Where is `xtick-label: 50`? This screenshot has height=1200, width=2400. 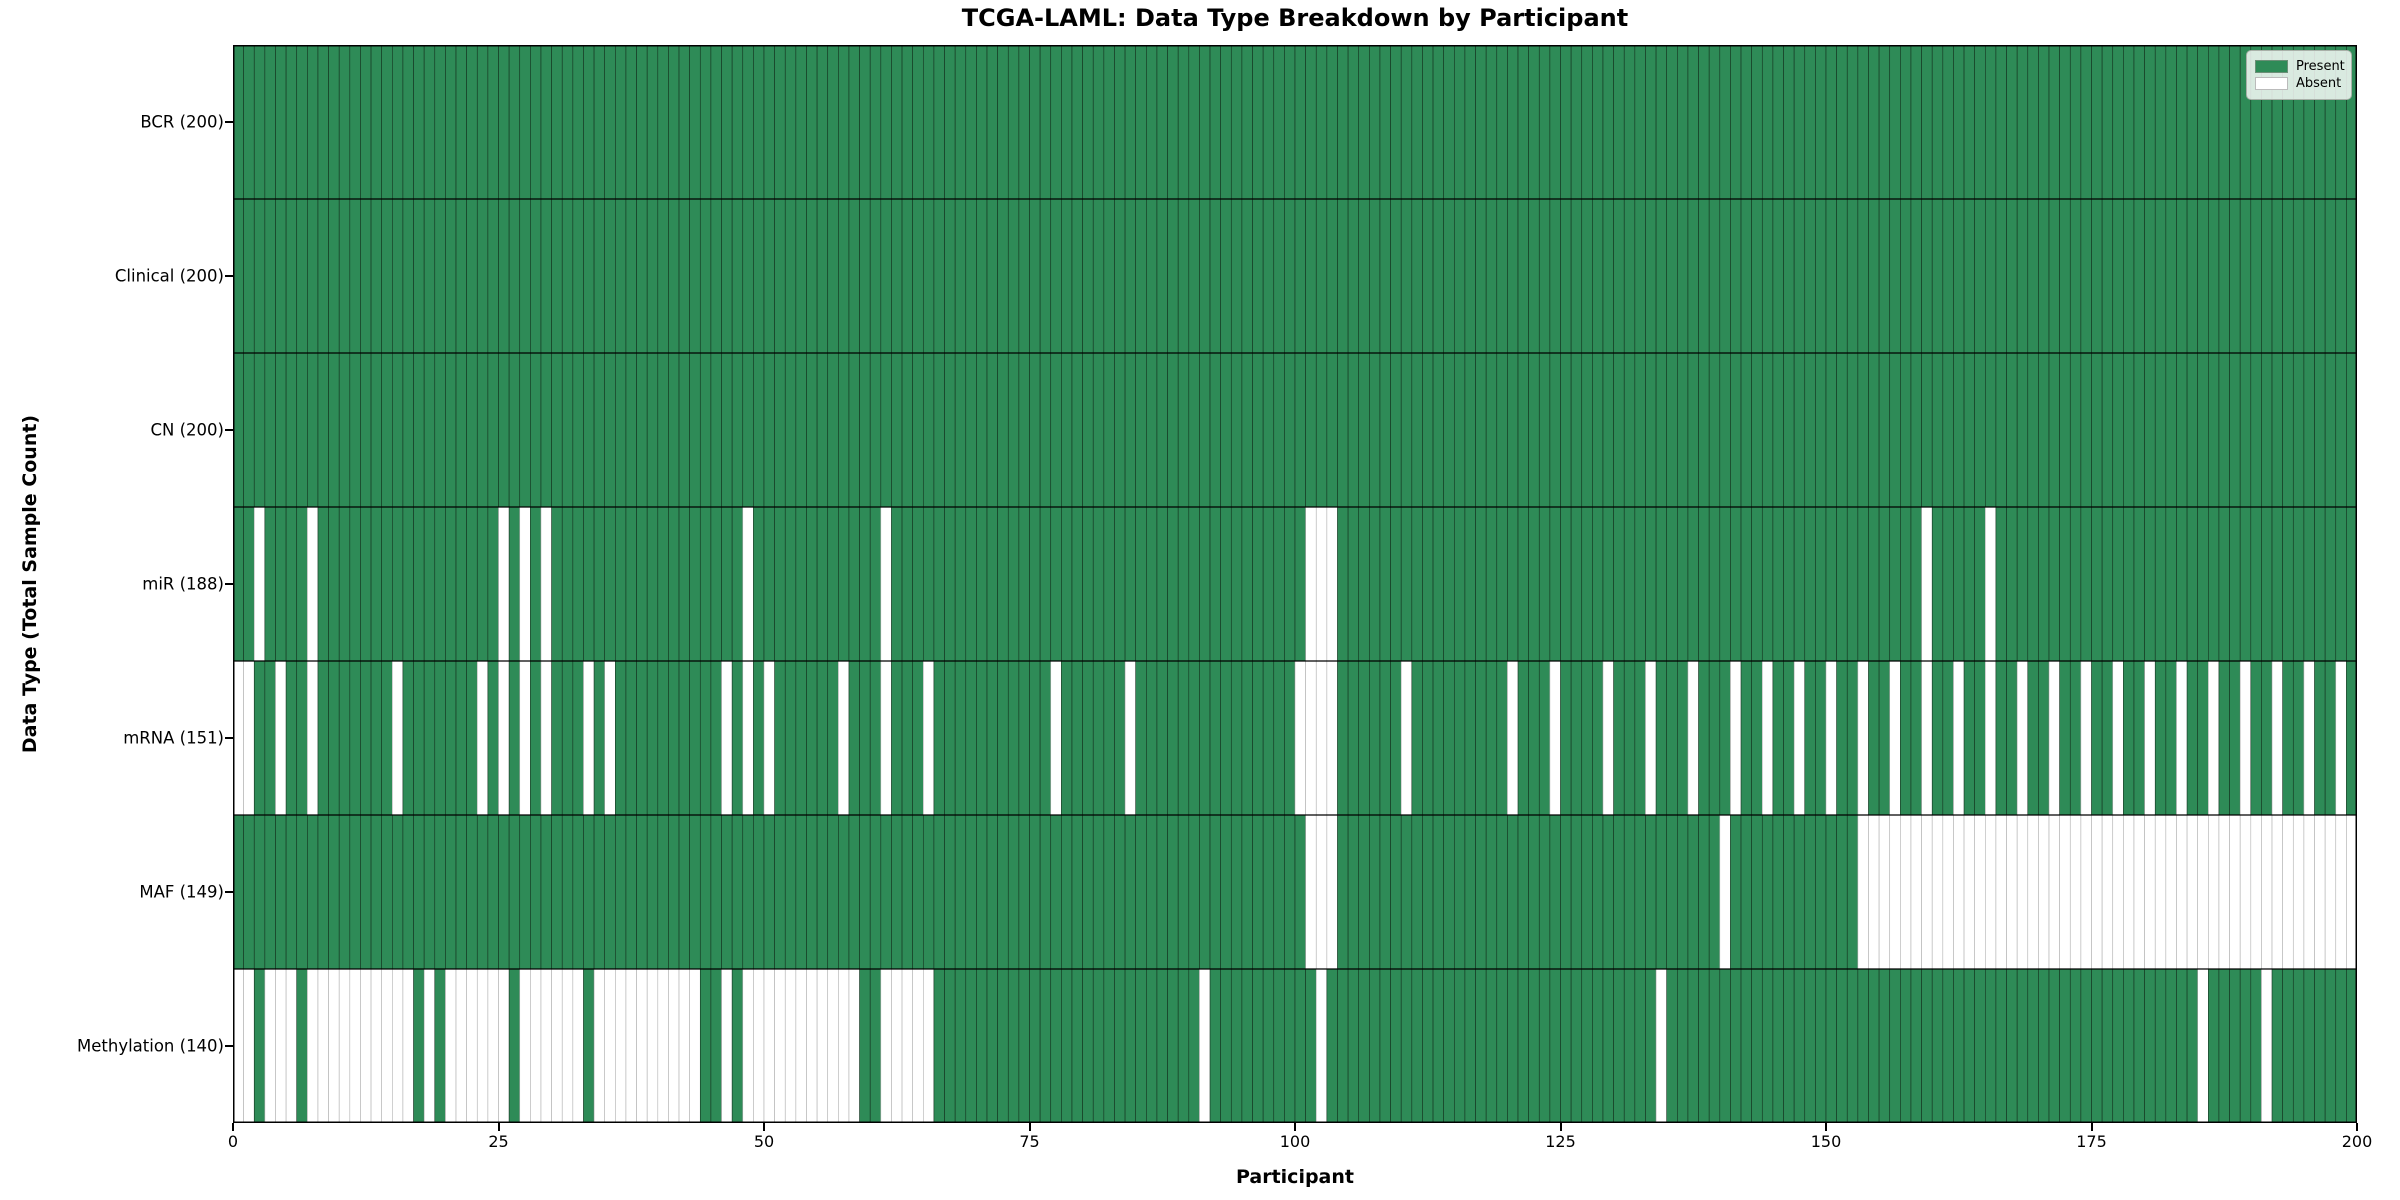
xtick-label: 50 is located at coordinates (764, 1141).